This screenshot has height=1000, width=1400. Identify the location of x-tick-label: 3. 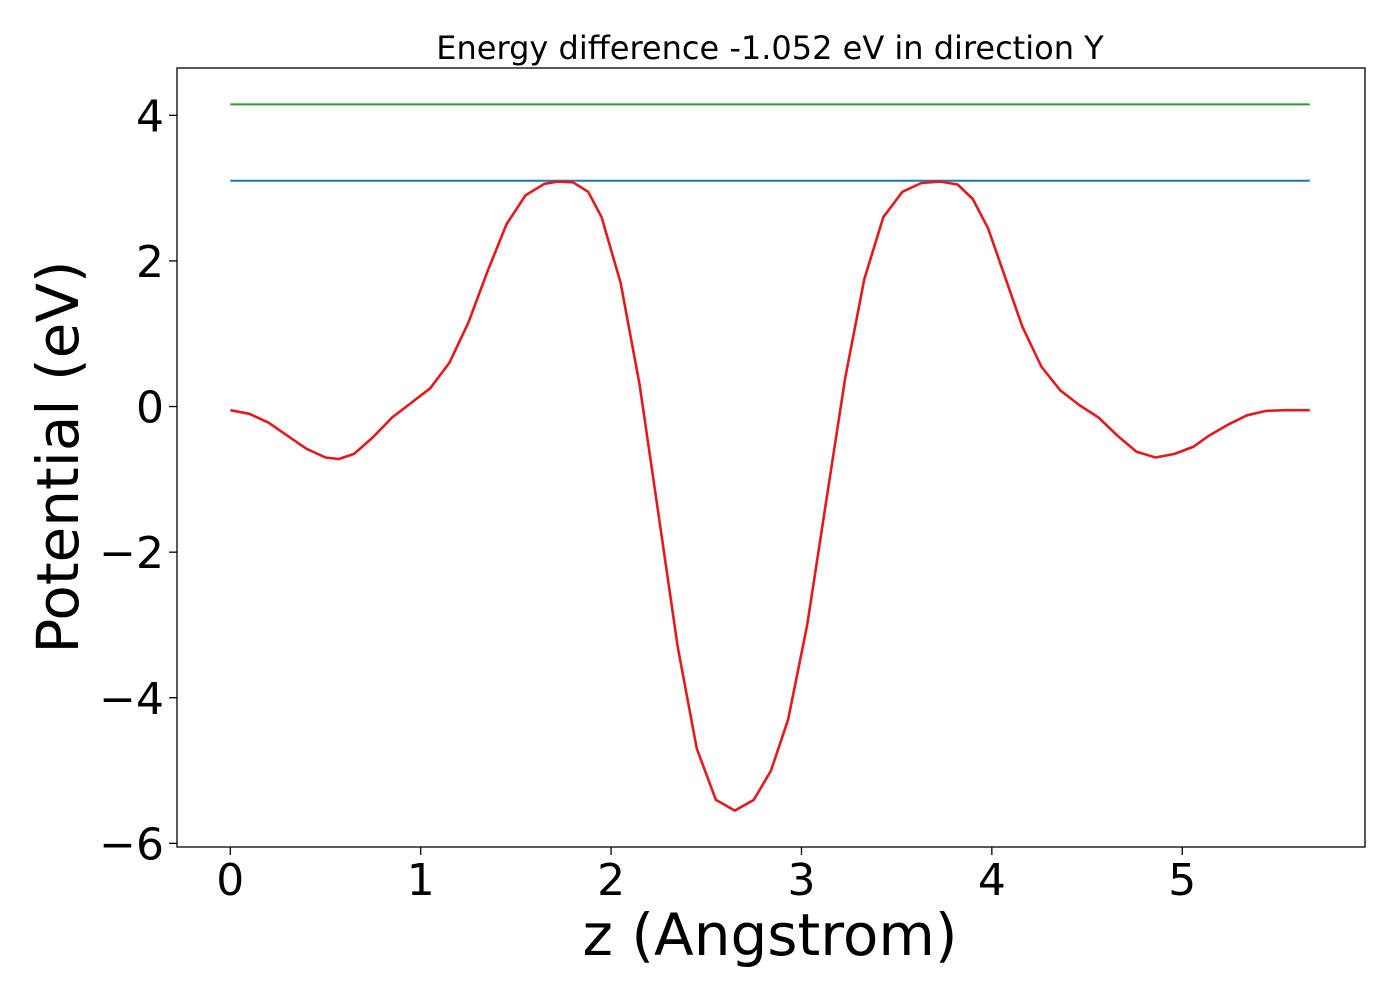
(801, 880).